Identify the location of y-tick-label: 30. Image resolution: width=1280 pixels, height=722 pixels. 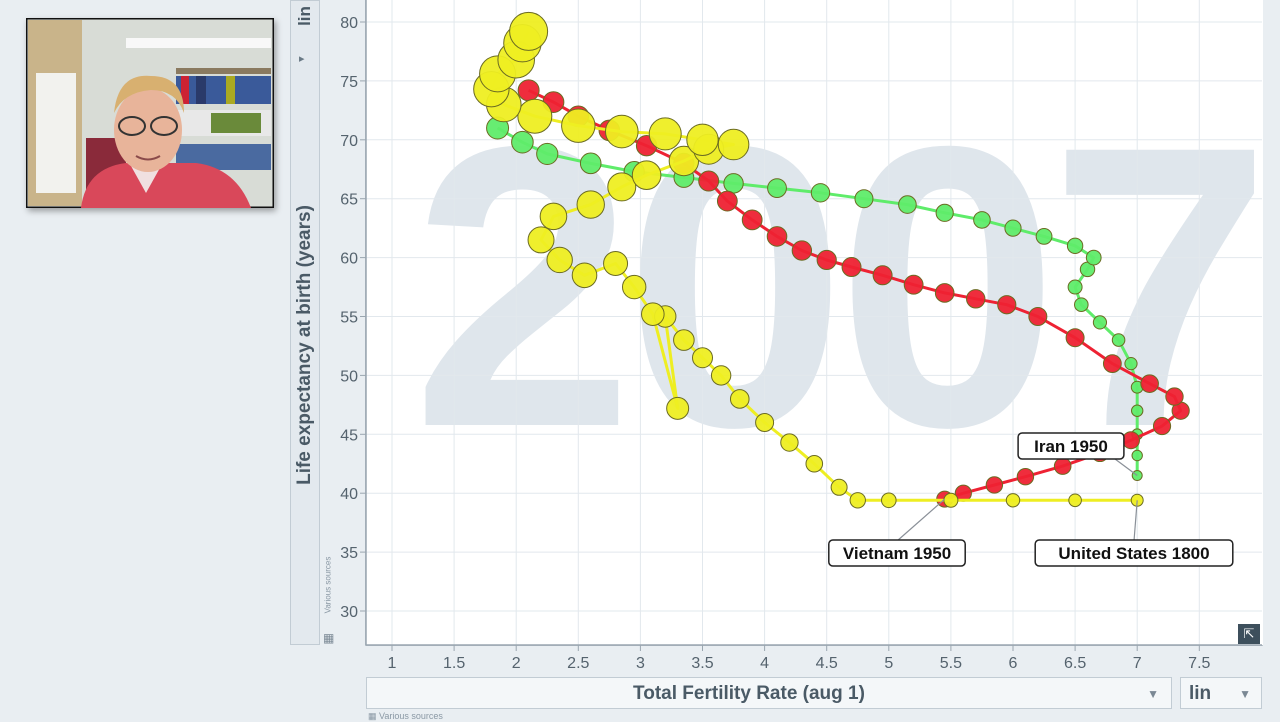
(349, 612).